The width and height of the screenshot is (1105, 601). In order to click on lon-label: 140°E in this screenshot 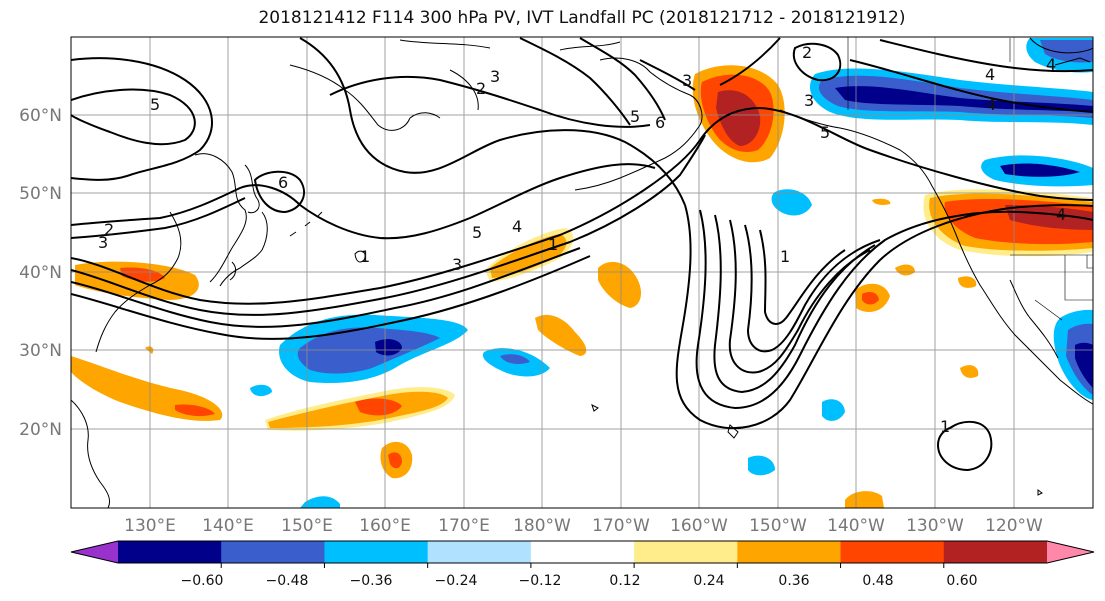, I will do `click(228, 526)`.